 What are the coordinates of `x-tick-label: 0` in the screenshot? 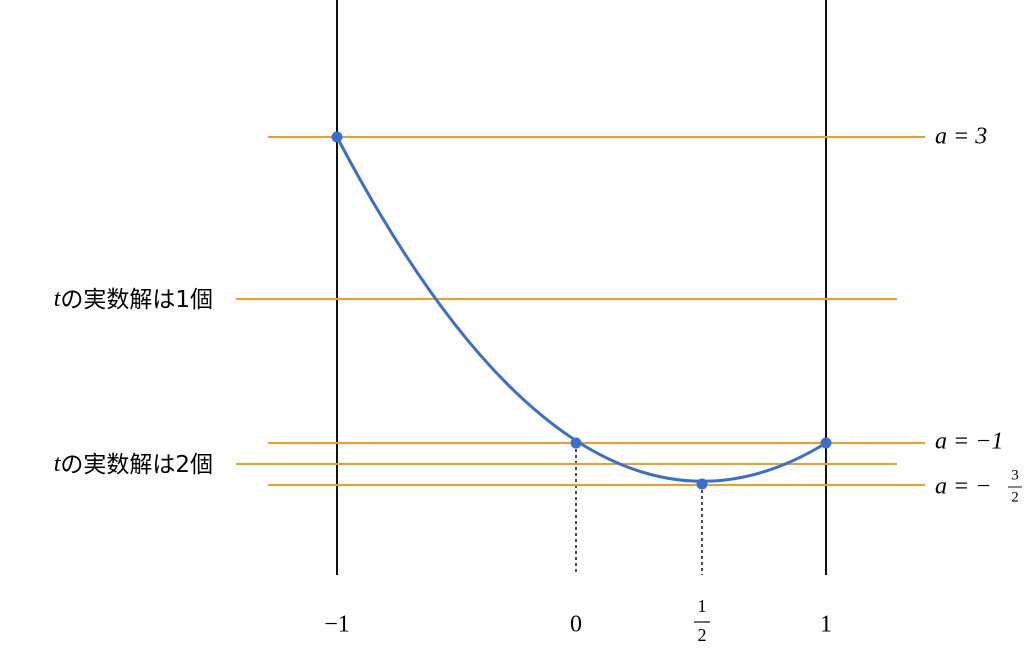 It's located at (576, 625).